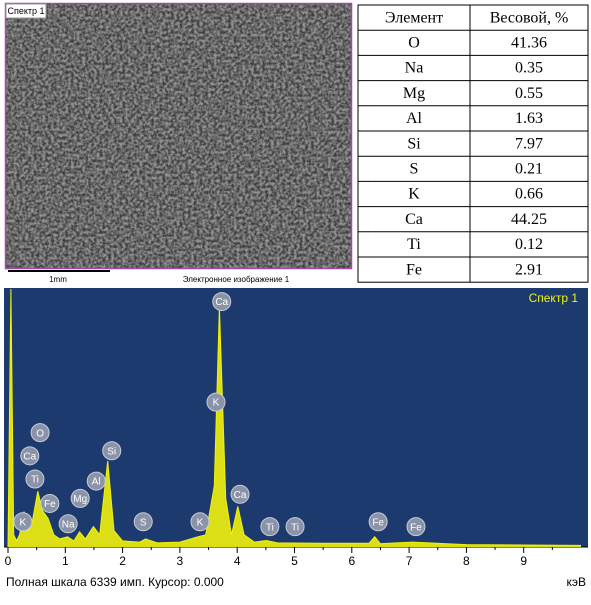 This screenshot has height=605, width=591. I want to click on element-cell: Si, so click(414, 143).